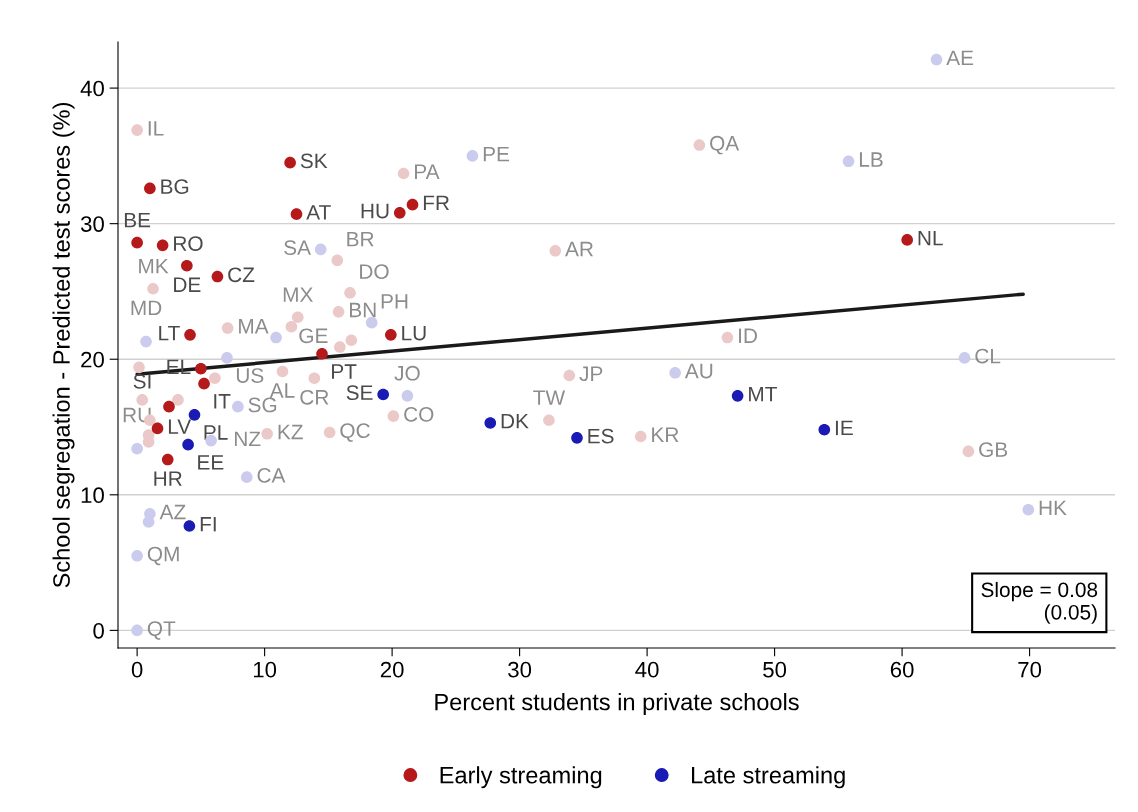 The image size is (1138, 812). What do you see at coordinates (254, 326) in the screenshot?
I see `data-label: MA` at bounding box center [254, 326].